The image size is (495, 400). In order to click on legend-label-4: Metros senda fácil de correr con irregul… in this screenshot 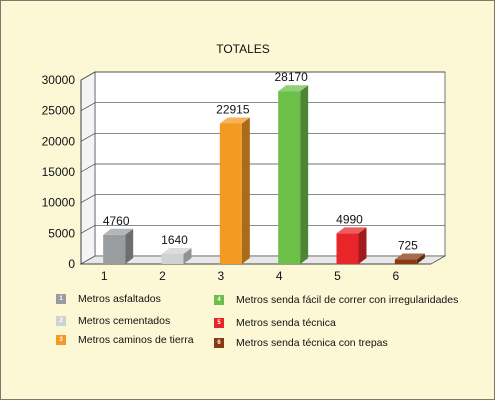, I will do `click(347, 300)`.